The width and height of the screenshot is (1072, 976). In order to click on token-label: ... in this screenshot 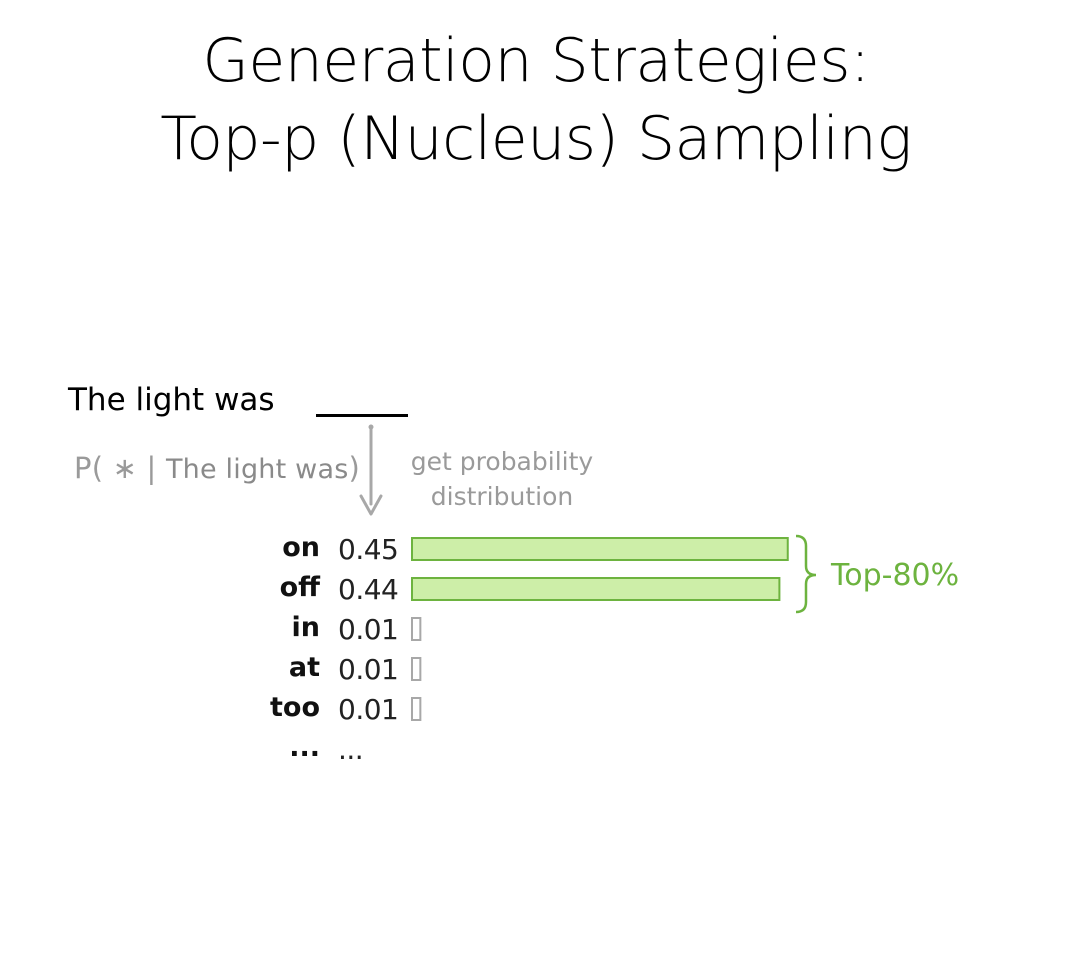, I will do `click(304, 747)`.